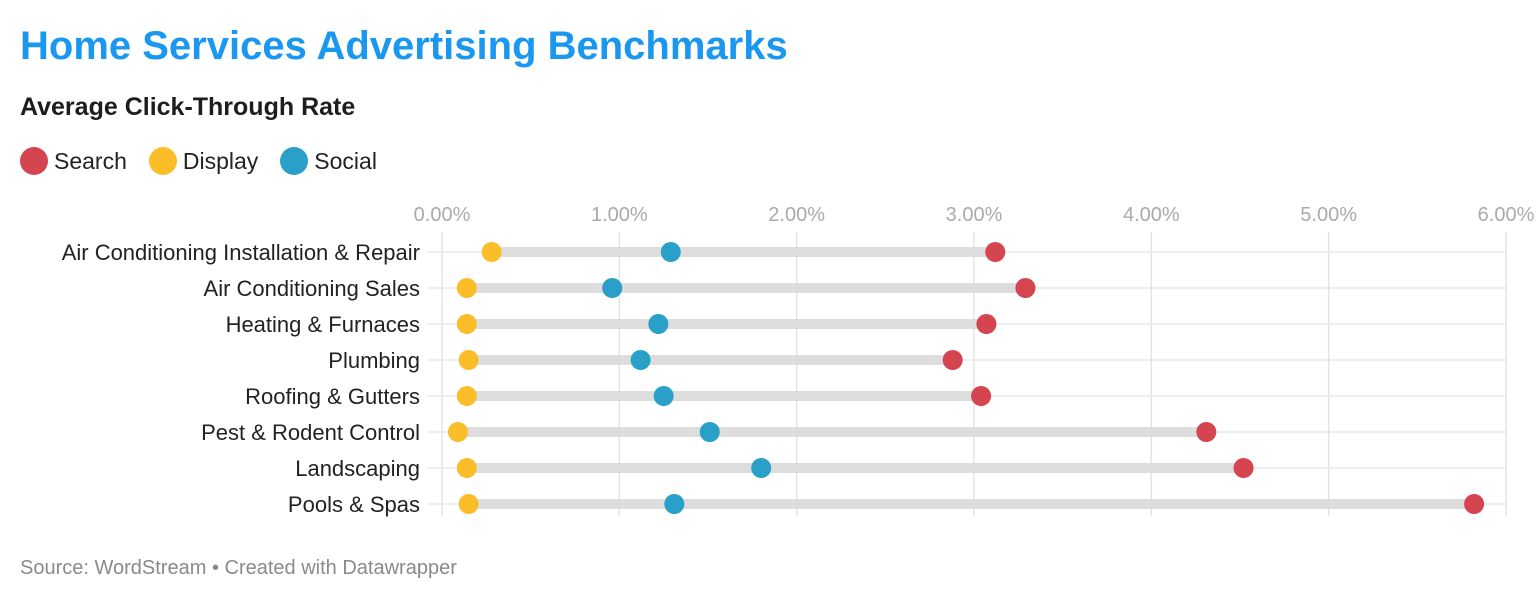 This screenshot has width=1540, height=604. I want to click on x-tick-label: 3.00%, so click(974, 215).